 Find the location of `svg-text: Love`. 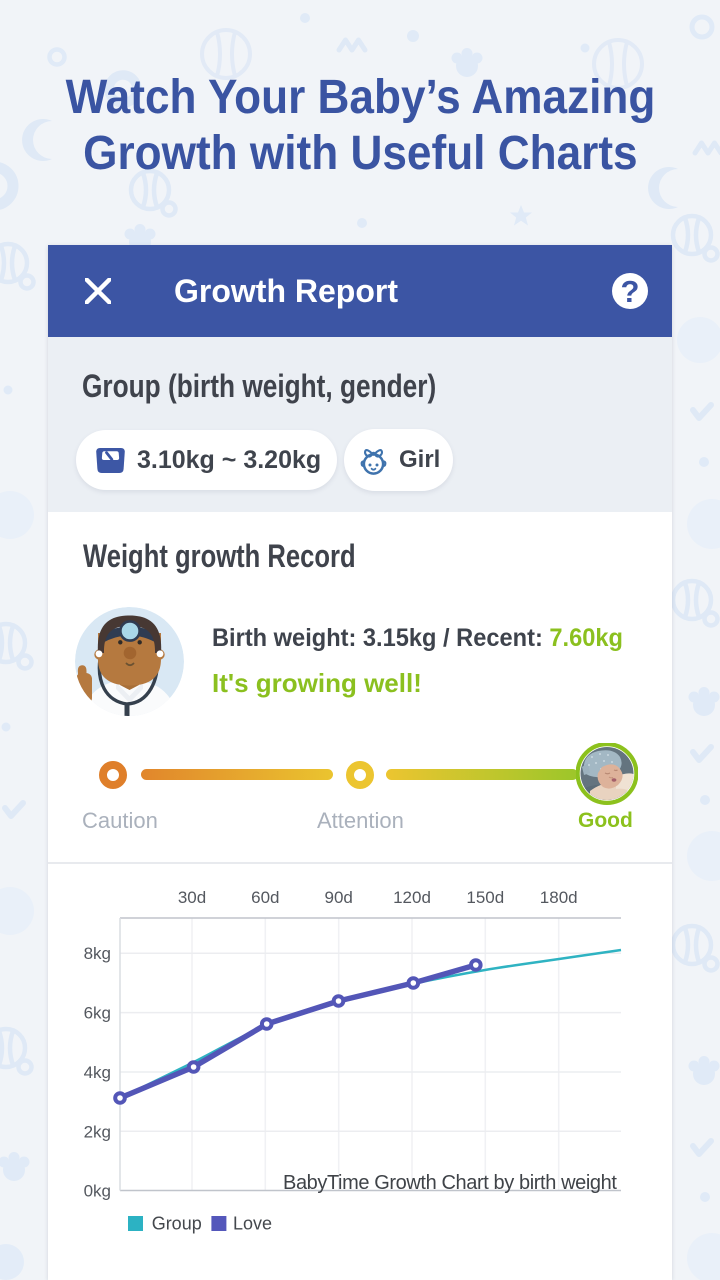

svg-text: Love is located at coordinates (252, 1224).